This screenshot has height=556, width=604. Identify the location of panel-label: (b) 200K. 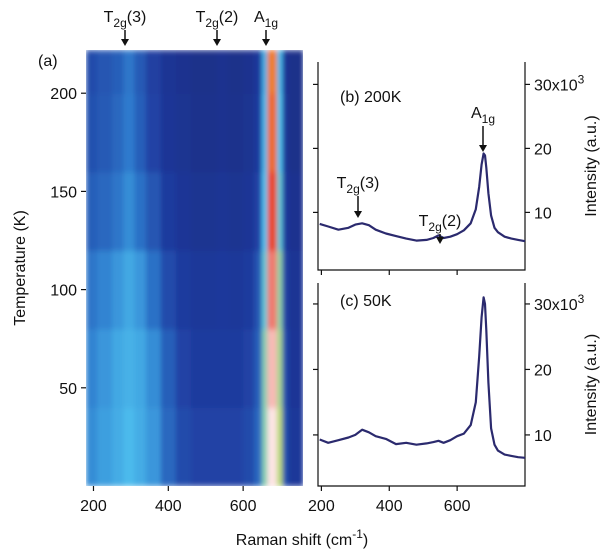
(371, 97).